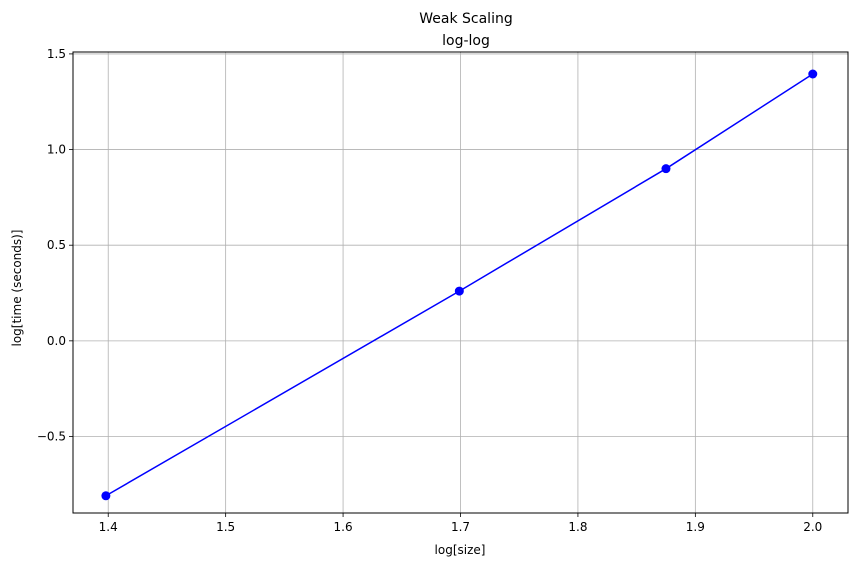 This screenshot has width=857, height=568. Describe the element at coordinates (460, 550) in the screenshot. I see `x-axis-label: log[size]` at that location.